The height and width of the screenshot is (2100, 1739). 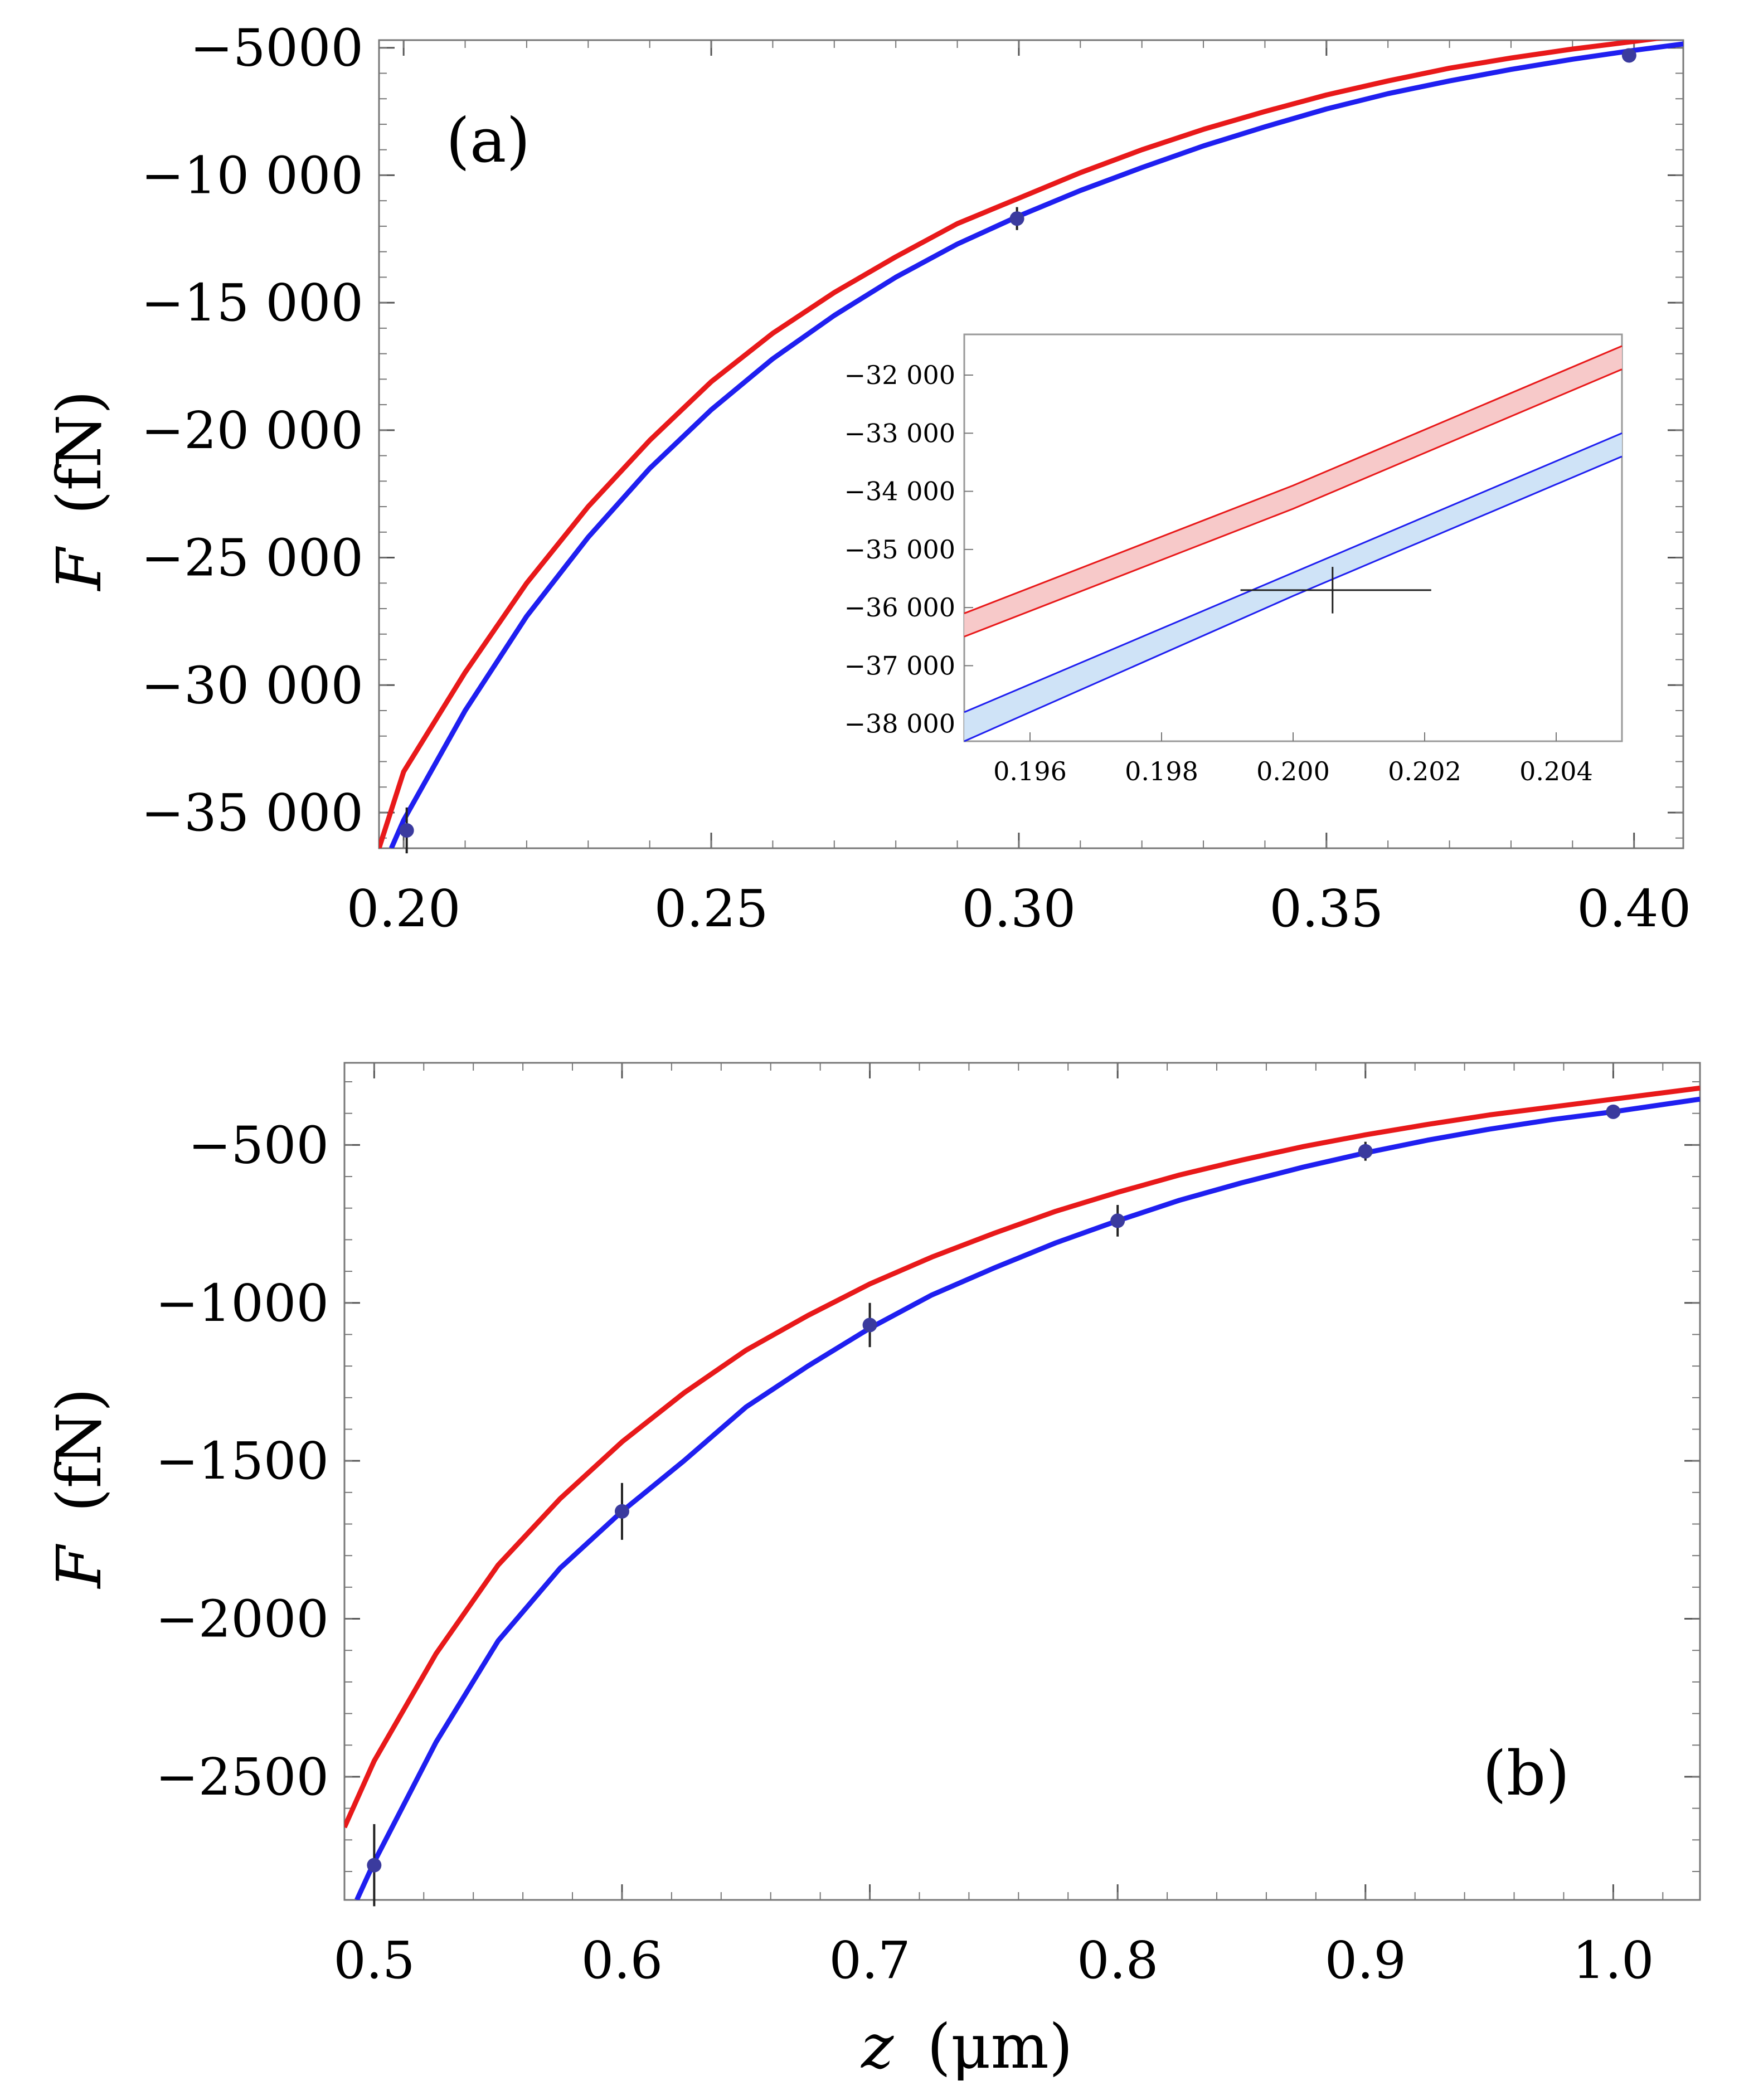 What do you see at coordinates (1000, 2046) in the screenshot?
I see `xlabel-unit: (μm)` at bounding box center [1000, 2046].